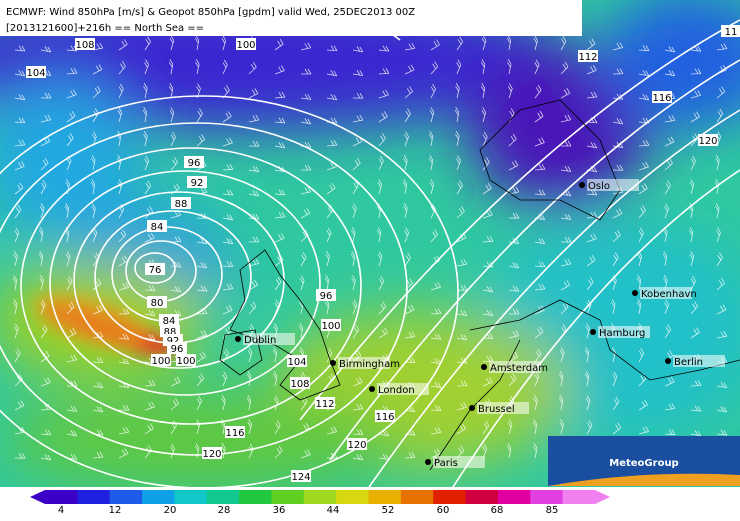 The width and height of the screenshot is (740, 521). Describe the element at coordinates (552, 510) in the screenshot. I see `colorbar-tick-label: 85` at that location.